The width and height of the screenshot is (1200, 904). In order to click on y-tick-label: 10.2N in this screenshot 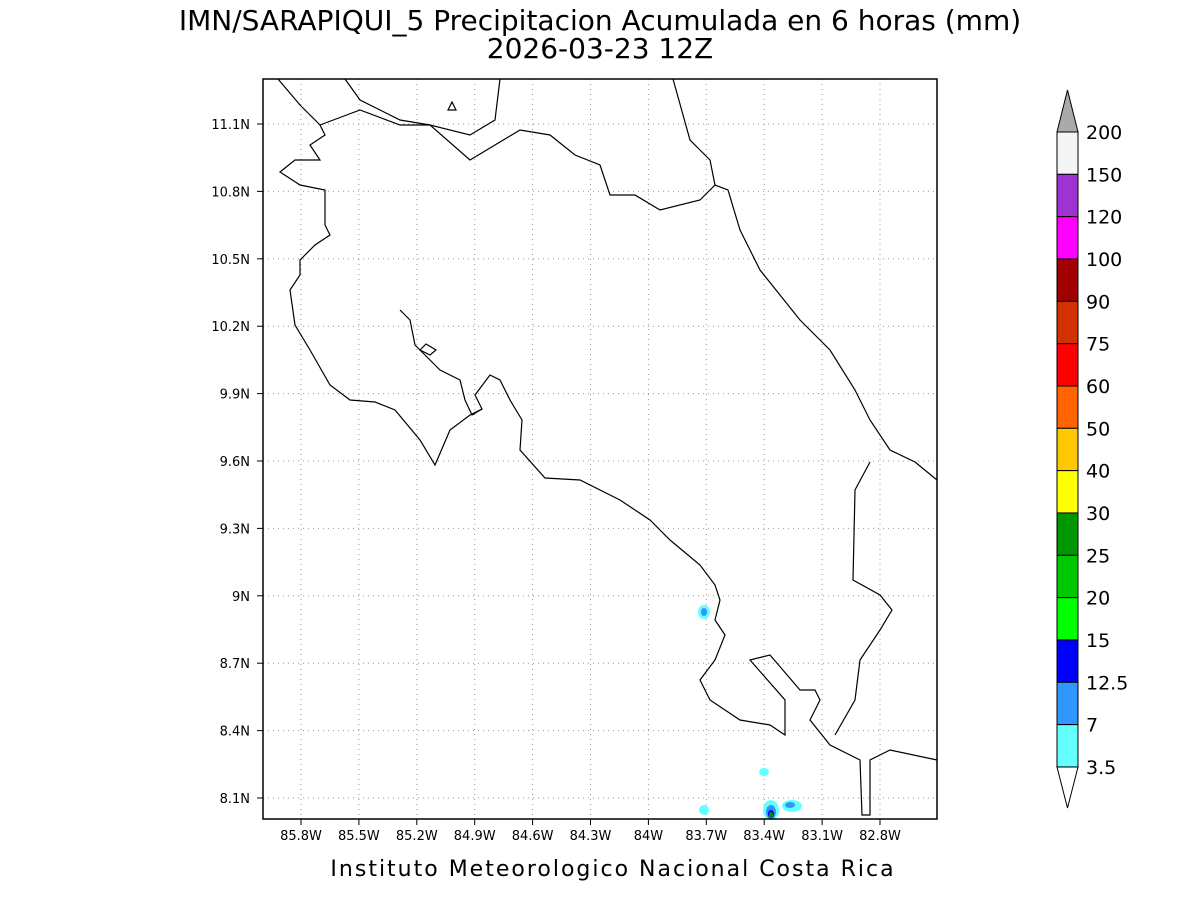, I will do `click(230, 327)`.